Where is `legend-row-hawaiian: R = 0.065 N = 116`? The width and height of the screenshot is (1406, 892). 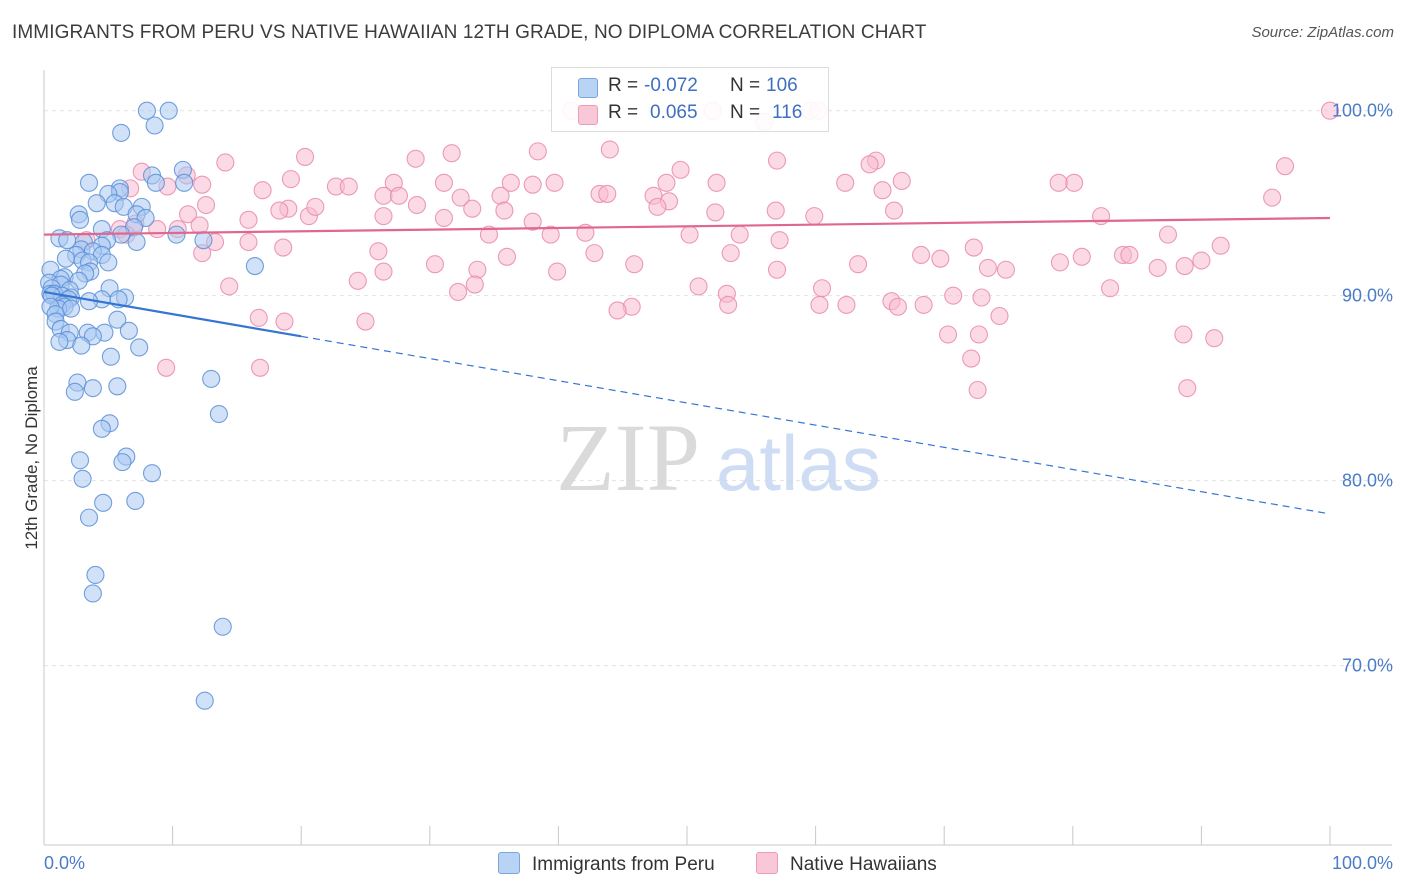 legend-row-hawaiian: R = 0.065 N = 116 is located at coordinates (690, 115).